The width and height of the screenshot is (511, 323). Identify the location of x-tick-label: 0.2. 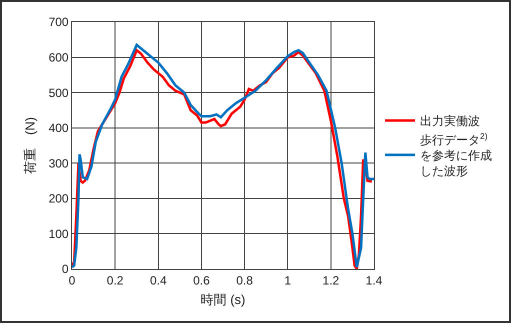
(115, 280).